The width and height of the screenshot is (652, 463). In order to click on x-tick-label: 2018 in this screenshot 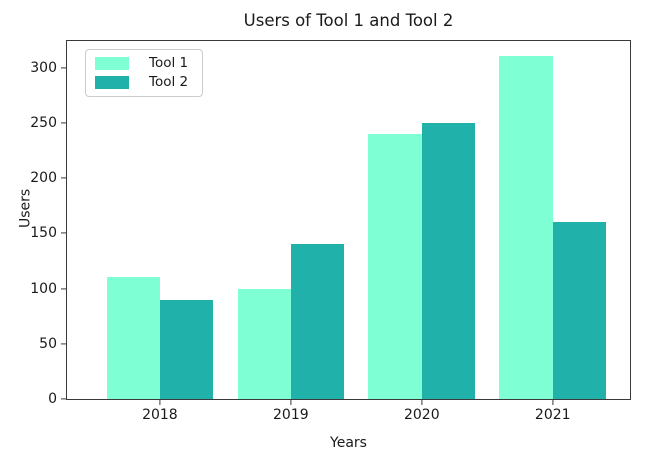, I will do `click(160, 415)`.